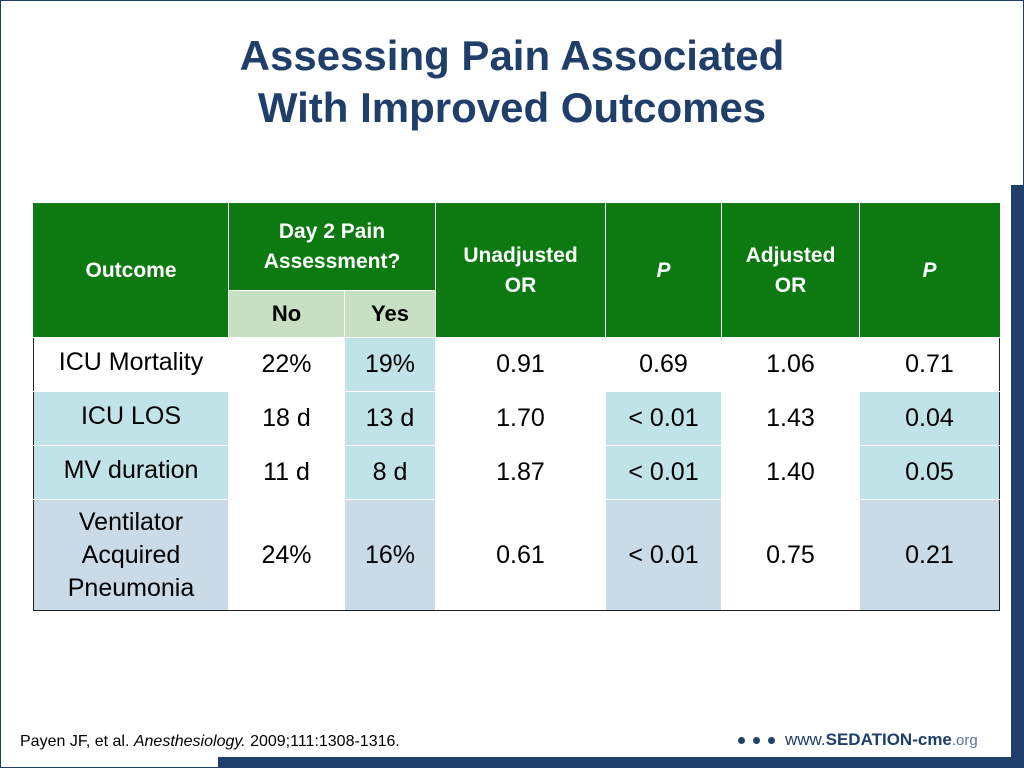 Image resolution: width=1024 pixels, height=768 pixels. What do you see at coordinates (756, 740) in the screenshot?
I see `logo-dots-icon` at bounding box center [756, 740].